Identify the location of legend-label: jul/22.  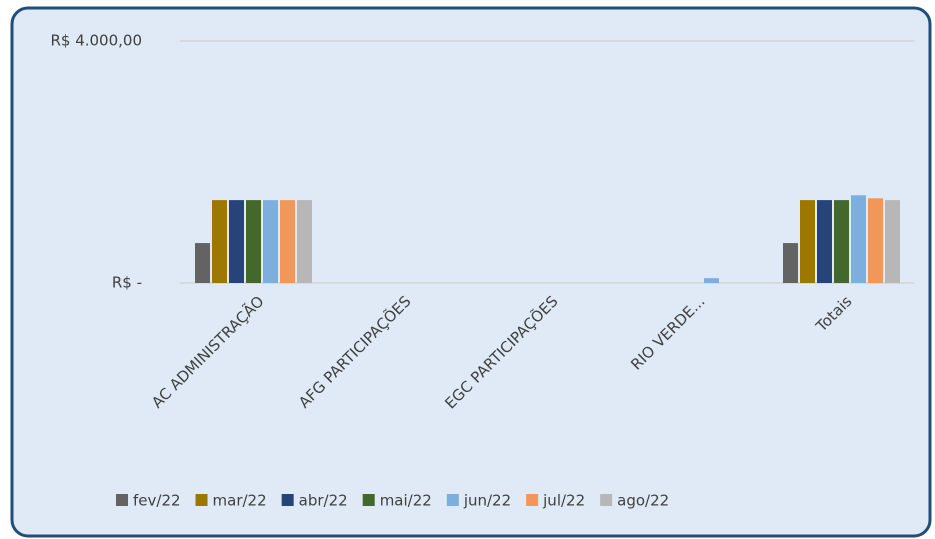
(563, 501).